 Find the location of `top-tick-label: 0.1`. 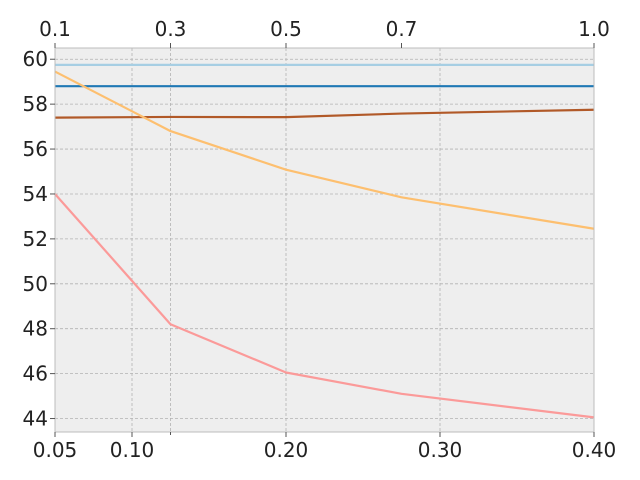

top-tick-label: 0.1 is located at coordinates (55, 29).